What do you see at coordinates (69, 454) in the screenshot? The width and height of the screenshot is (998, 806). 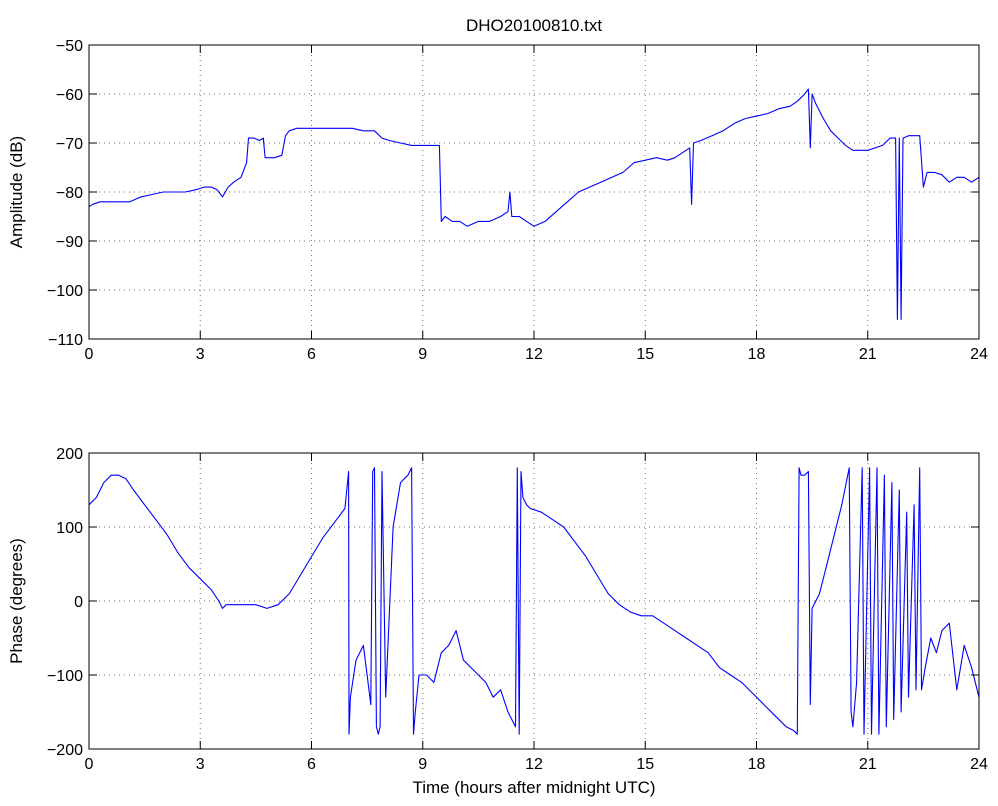 I see `y-tick-label: 200` at bounding box center [69, 454].